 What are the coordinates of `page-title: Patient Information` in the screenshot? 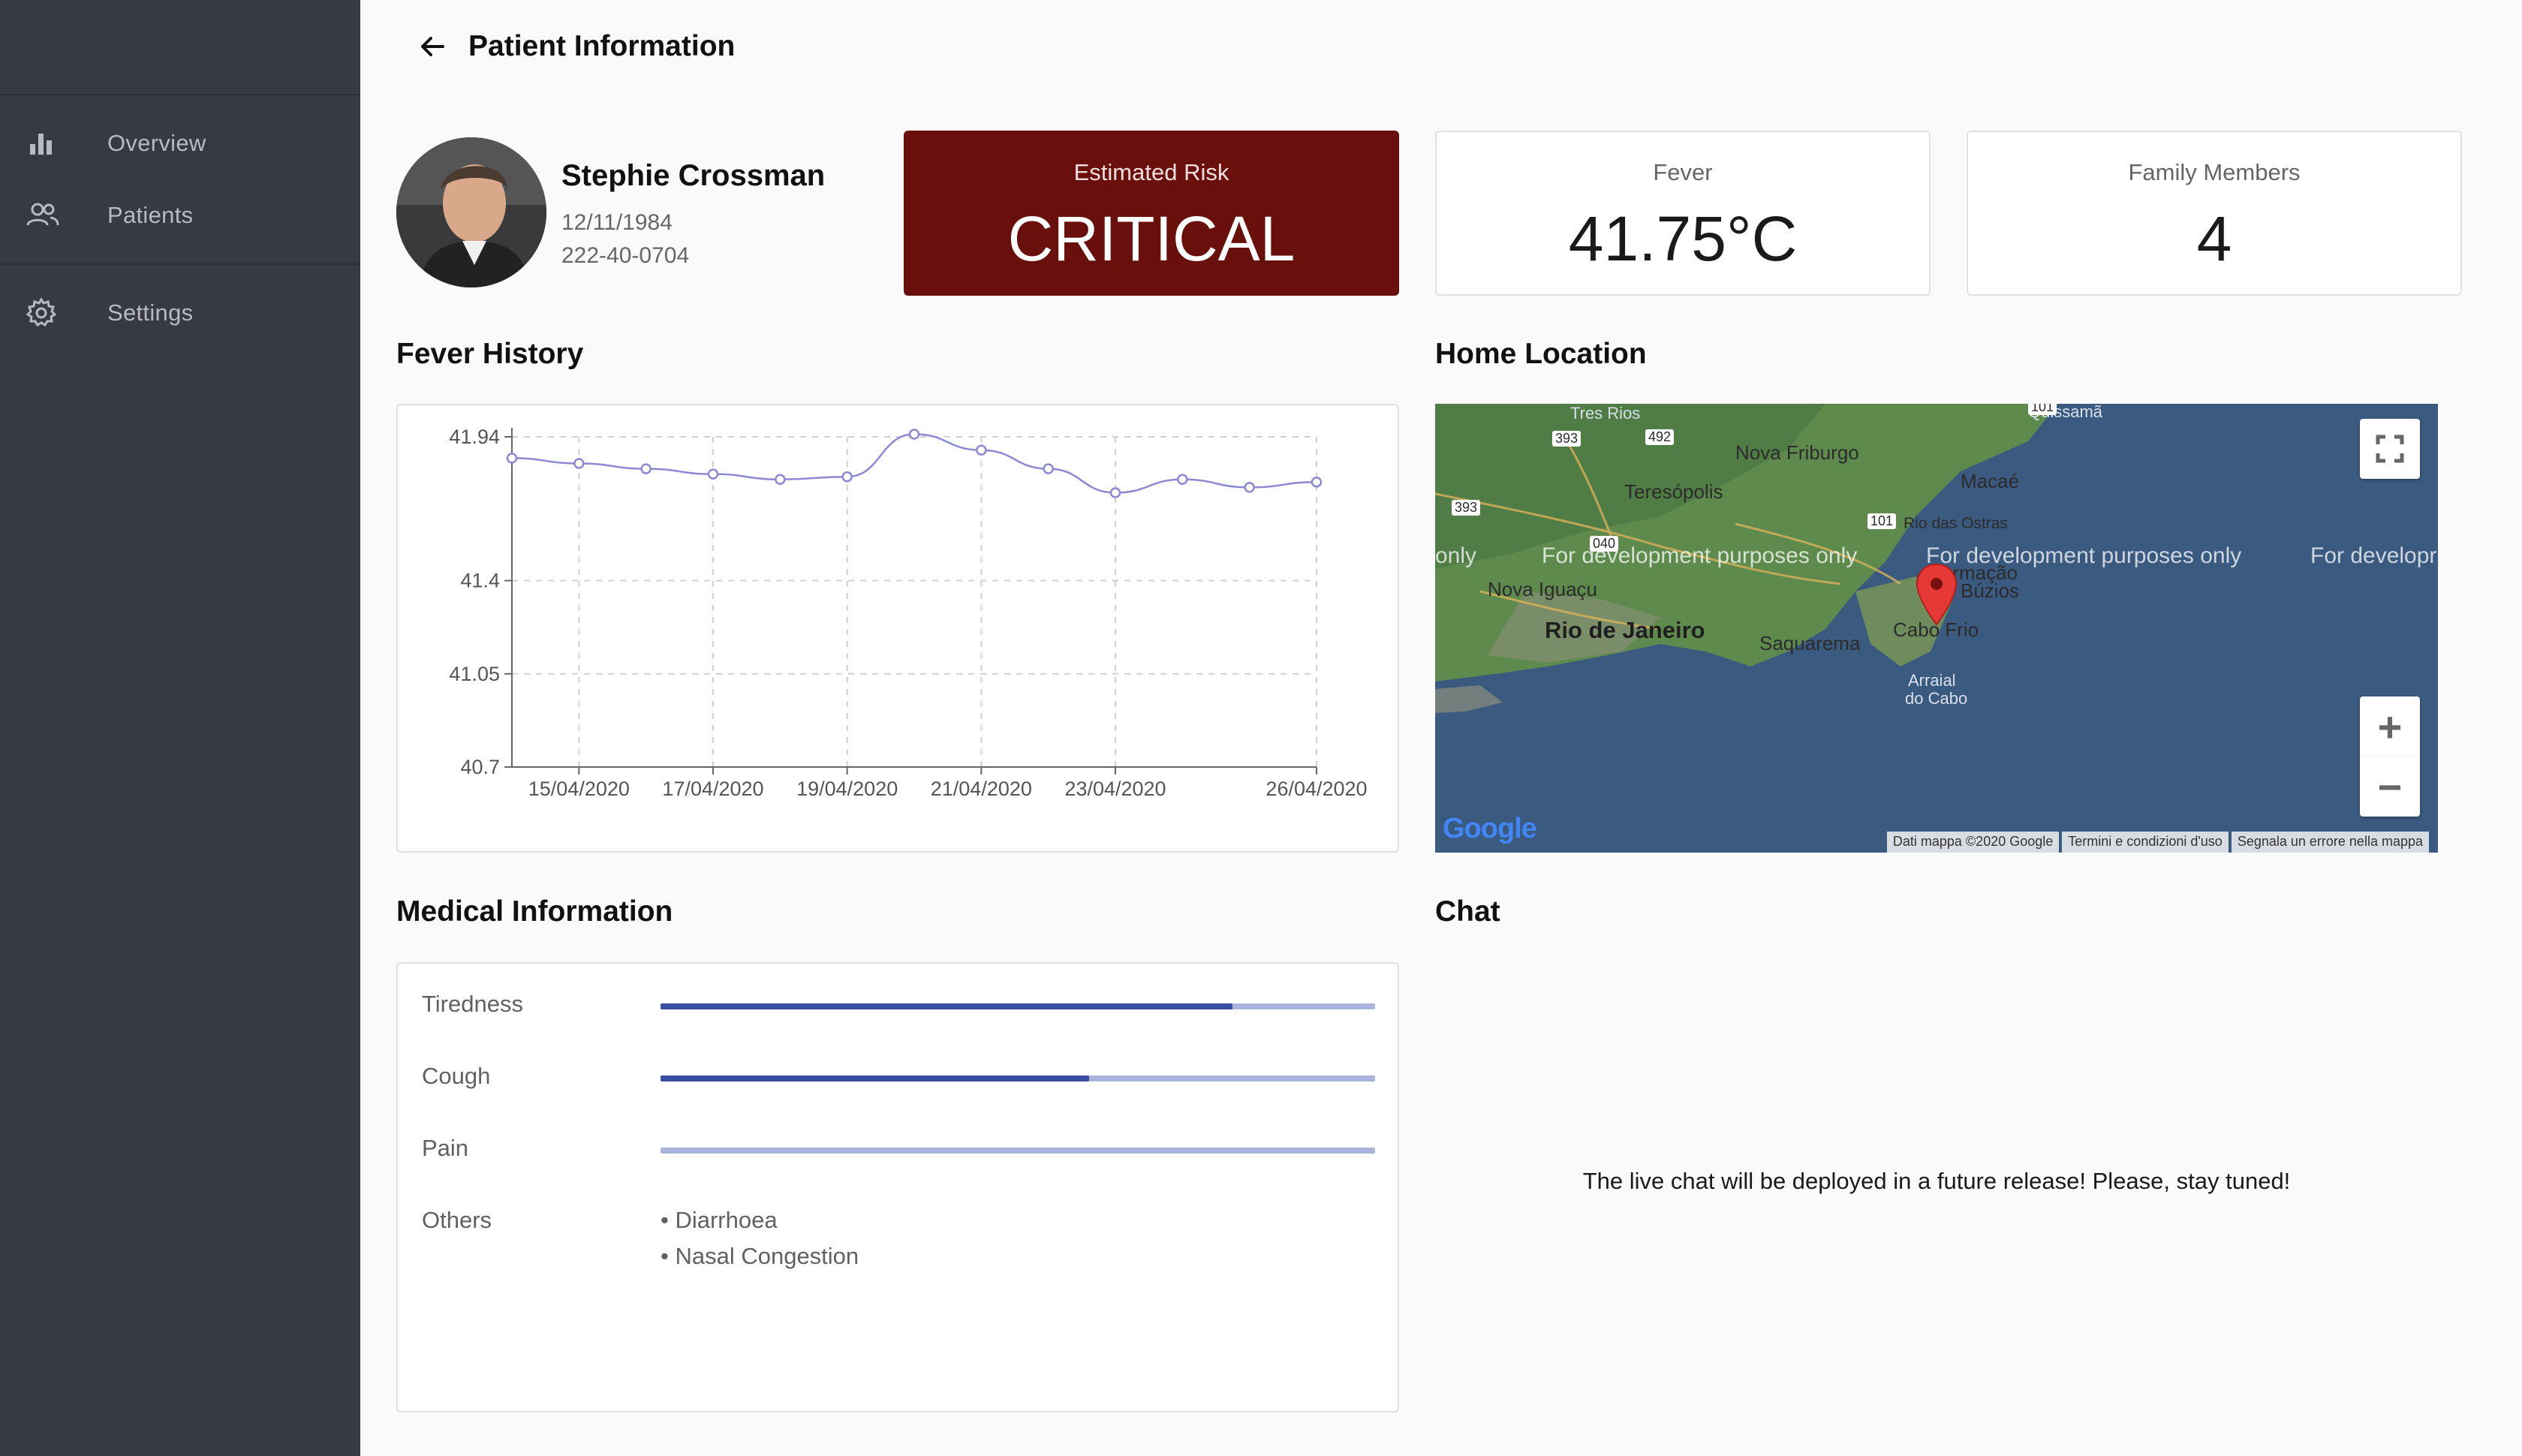 It's located at (602, 46).